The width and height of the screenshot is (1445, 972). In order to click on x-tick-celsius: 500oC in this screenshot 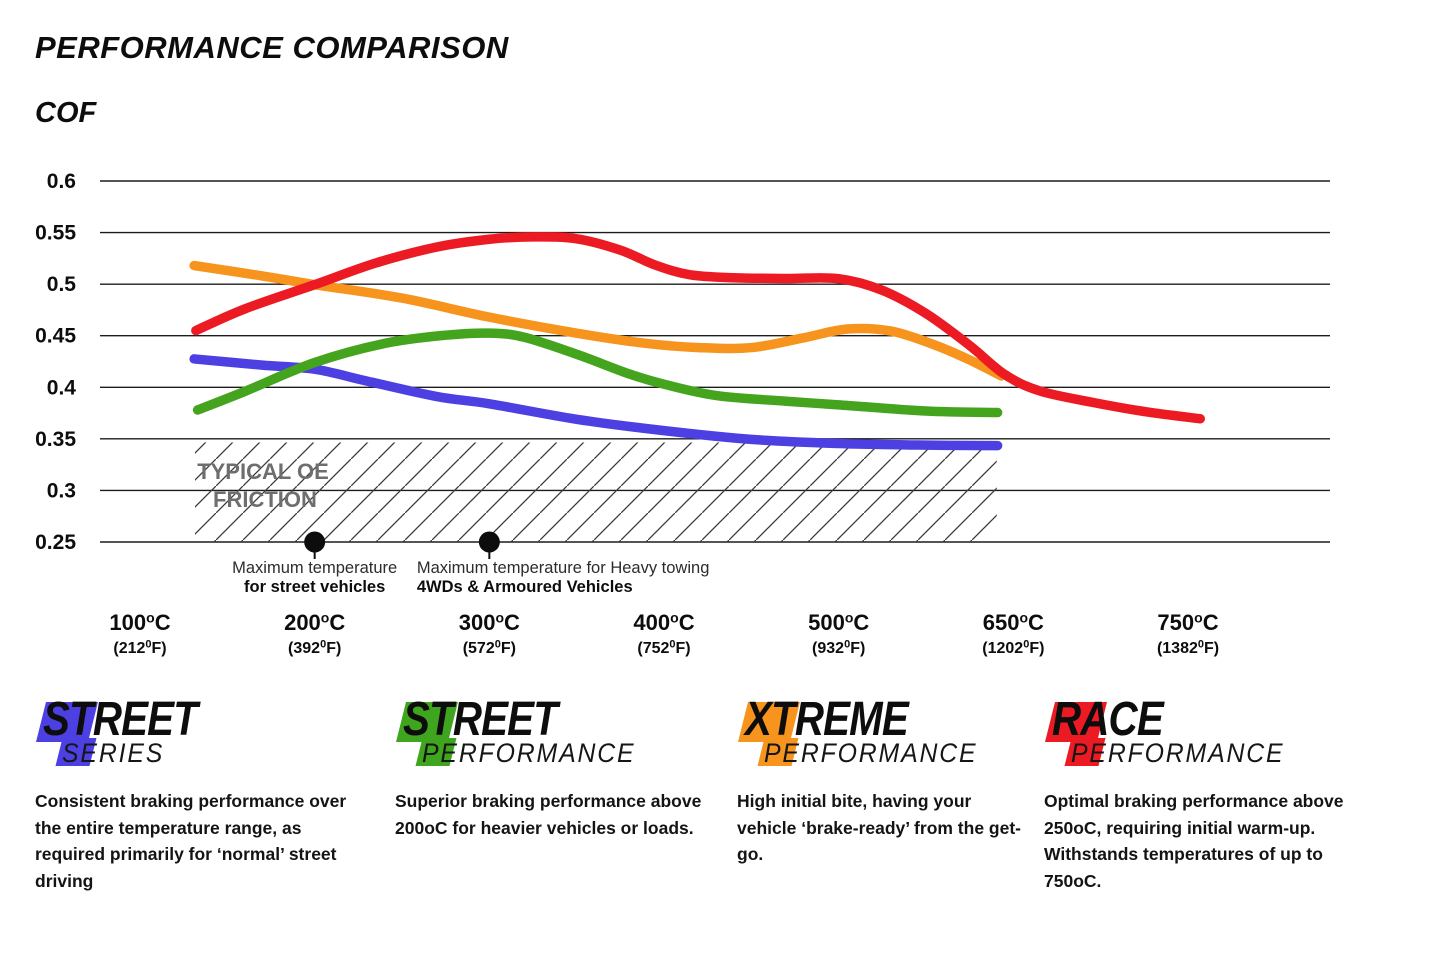, I will do `click(838, 622)`.